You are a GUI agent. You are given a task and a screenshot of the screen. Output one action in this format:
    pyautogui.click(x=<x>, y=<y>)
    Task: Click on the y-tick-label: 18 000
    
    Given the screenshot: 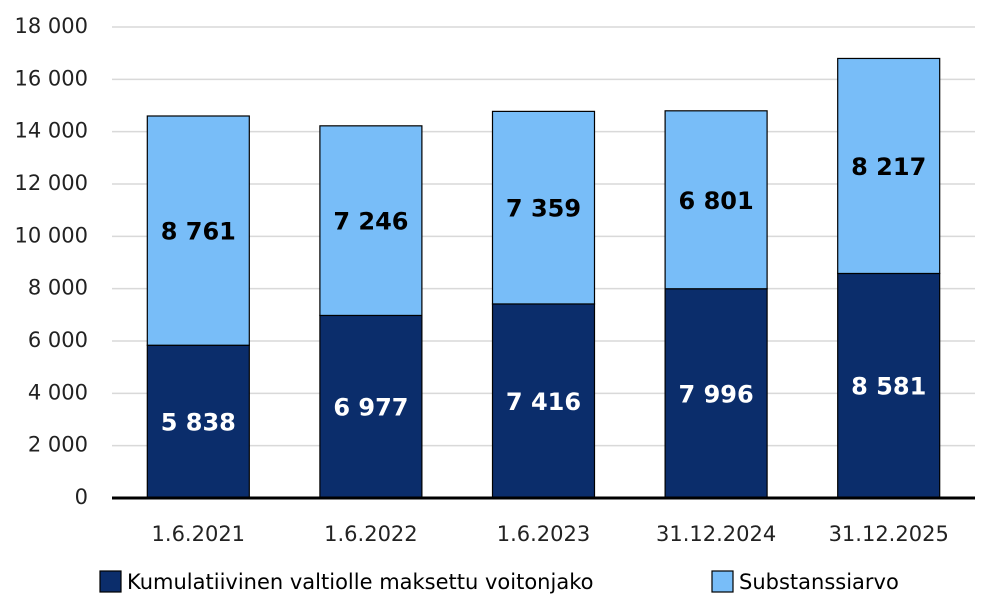 What is the action you would take?
    pyautogui.click(x=51, y=26)
    